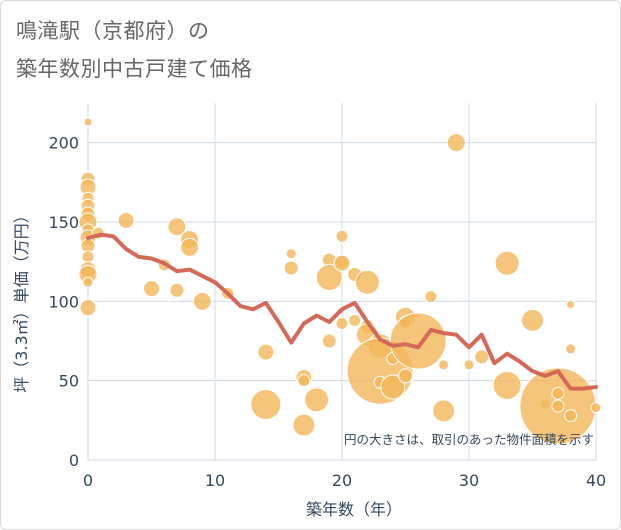 The width and height of the screenshot is (621, 530). I want to click on x-tick-label: 40, so click(596, 480).